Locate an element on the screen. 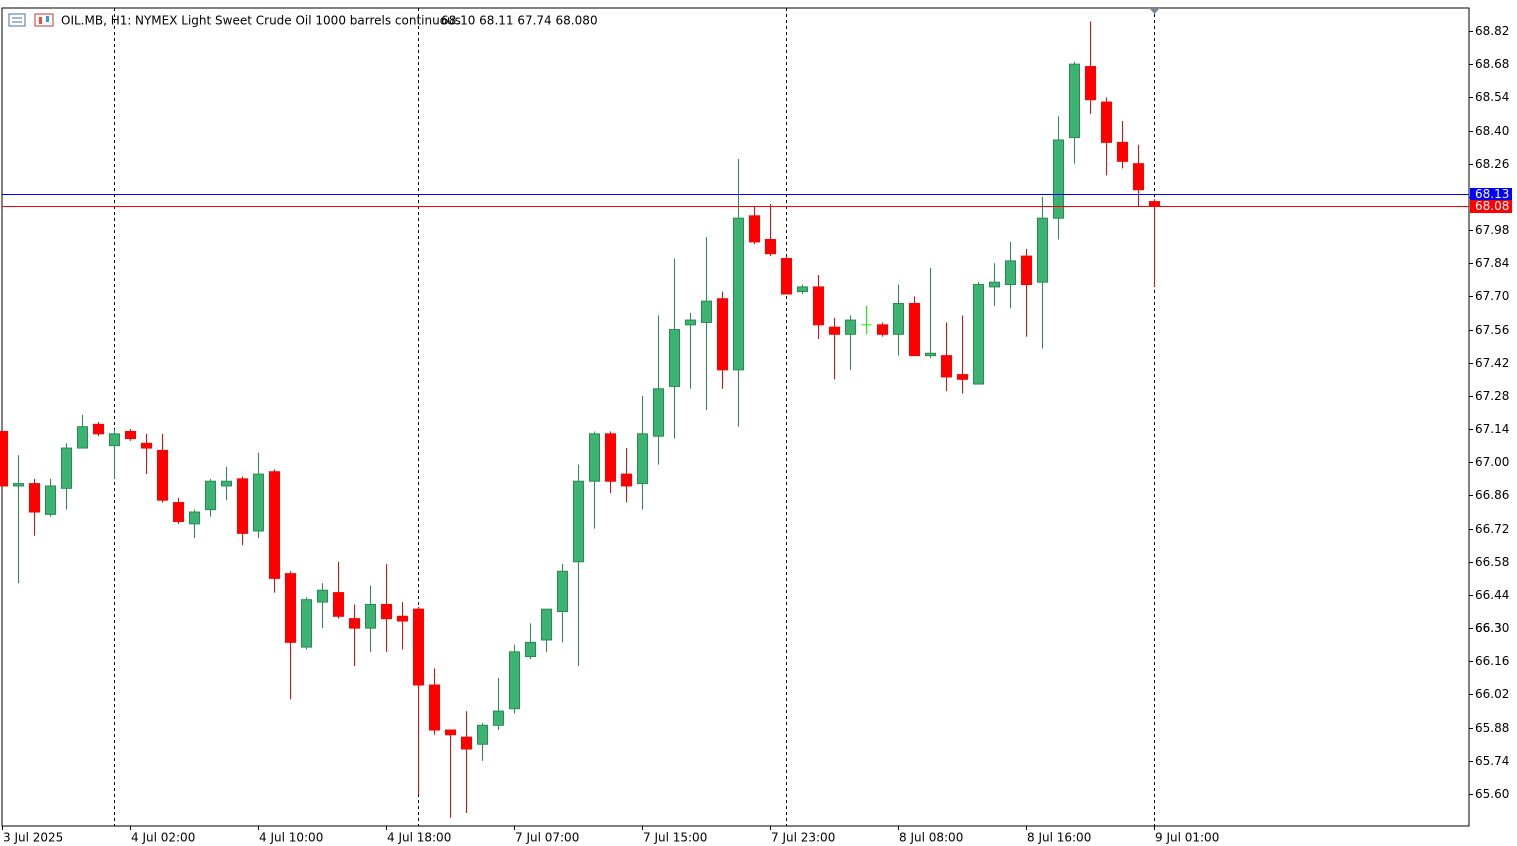 This screenshot has width=1517, height=846. y-tick-label: 66.30 is located at coordinates (1492, 628).